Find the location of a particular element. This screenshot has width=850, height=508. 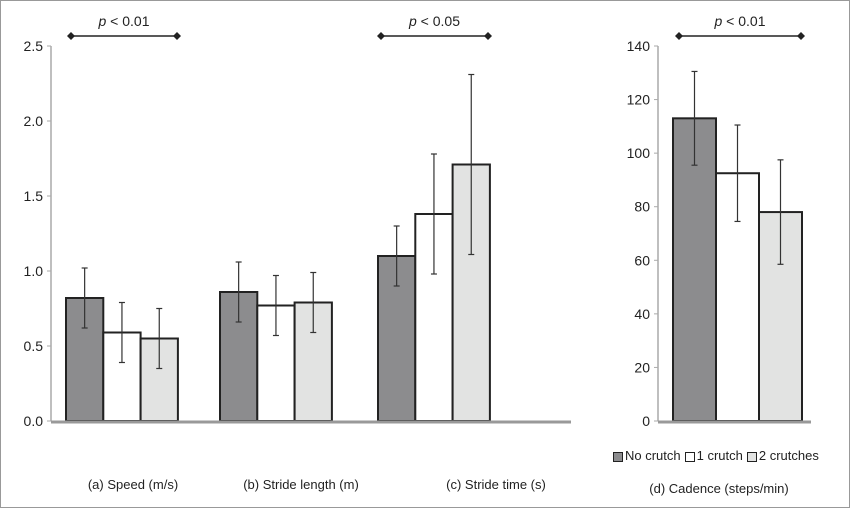

y-tick-label: 100 is located at coordinates (639, 153).